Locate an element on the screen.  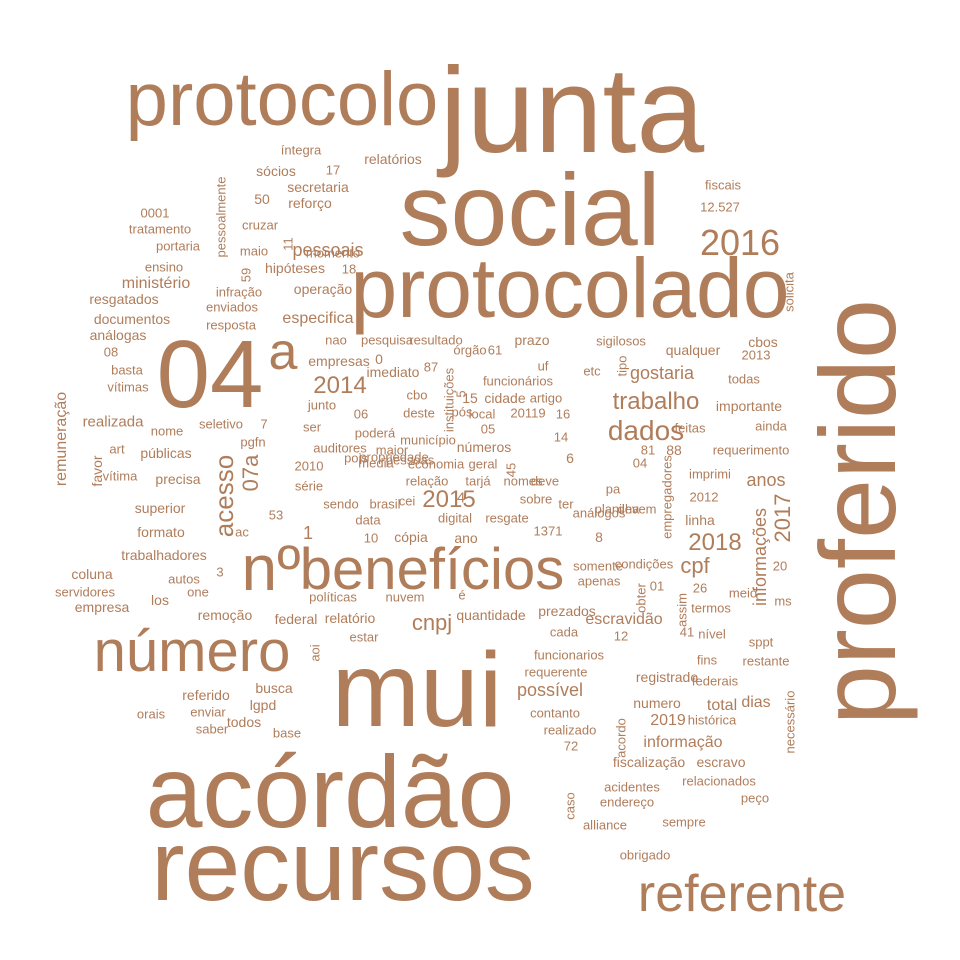
word-50-36: 50 is located at coordinates (262, 199).